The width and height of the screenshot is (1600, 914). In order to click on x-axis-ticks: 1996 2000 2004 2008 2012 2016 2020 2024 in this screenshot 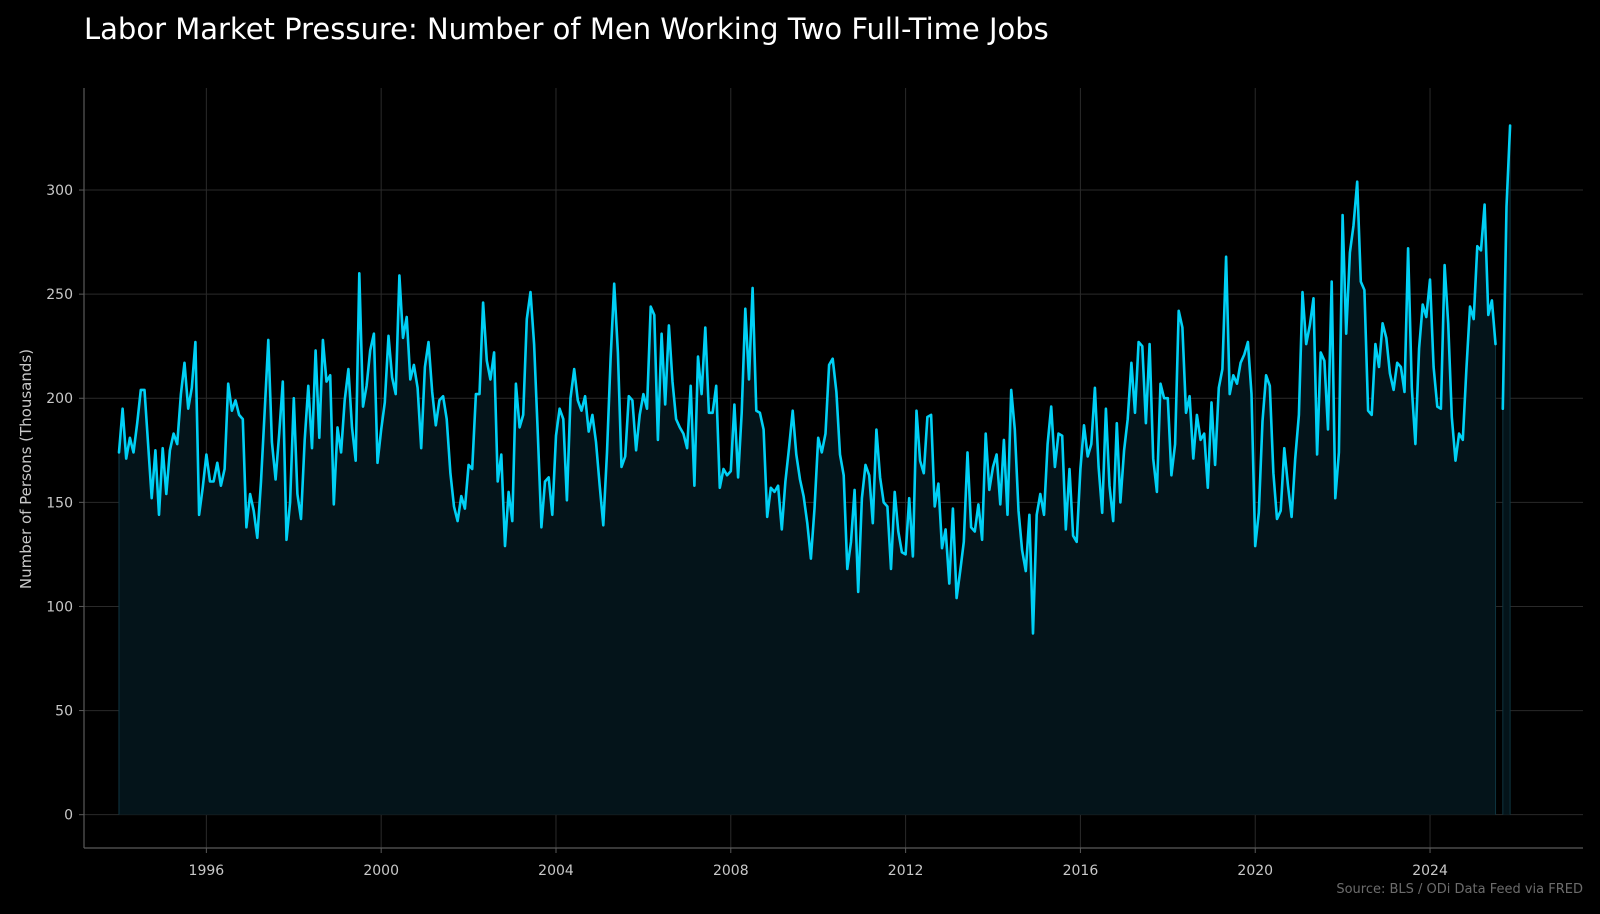, I will do `click(818, 863)`.